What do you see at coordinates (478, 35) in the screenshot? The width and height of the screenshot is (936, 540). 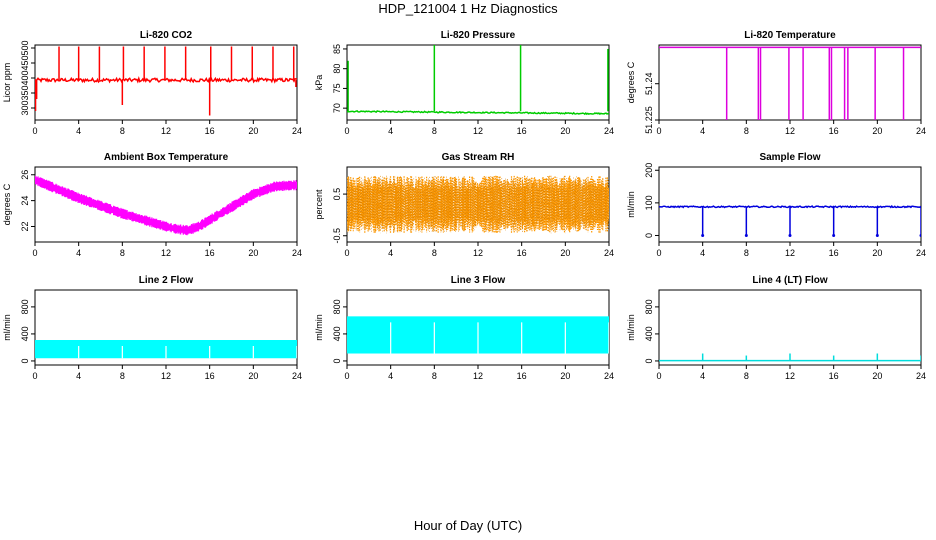 I see `chart-title: Li-820 Pressure` at bounding box center [478, 35].